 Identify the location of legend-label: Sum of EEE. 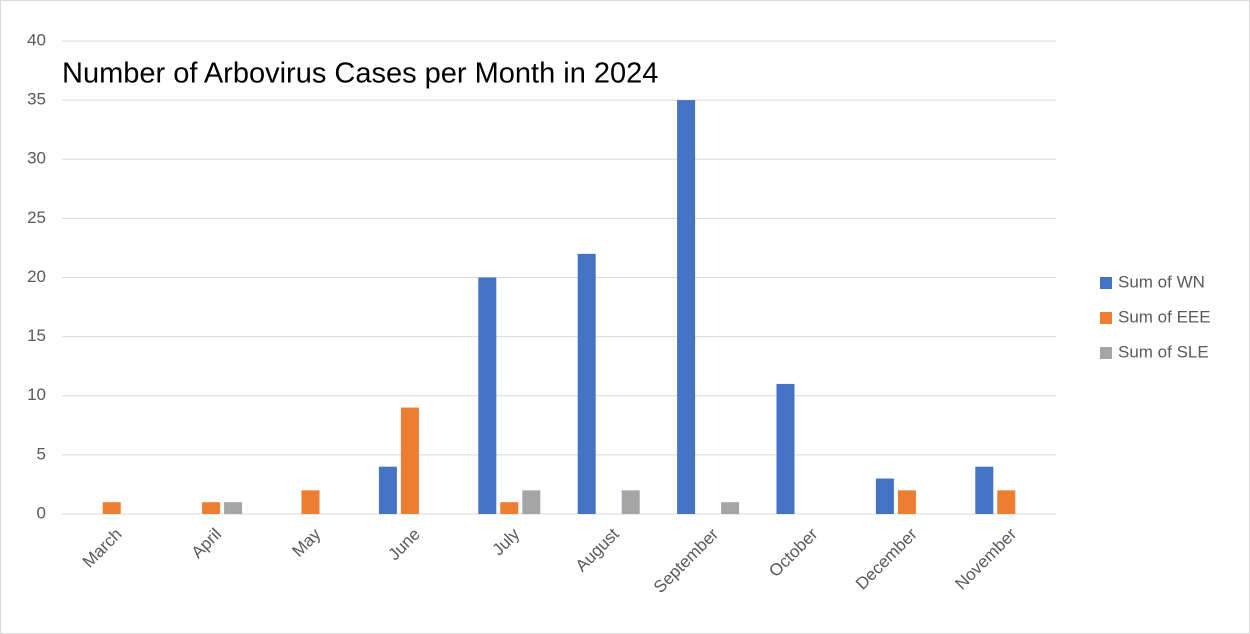
(1164, 316).